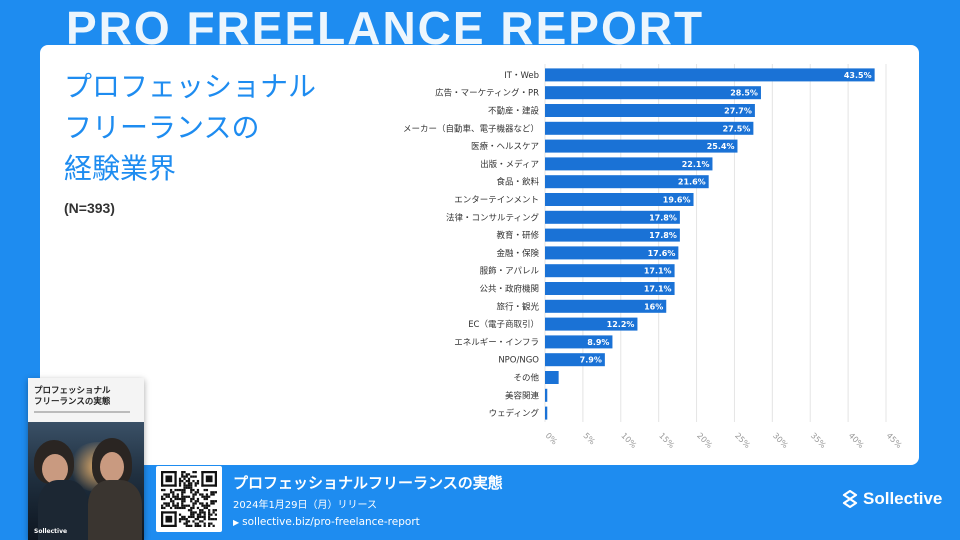 The image size is (960, 540). I want to click on category-label: エンターテインメント, so click(496, 201).